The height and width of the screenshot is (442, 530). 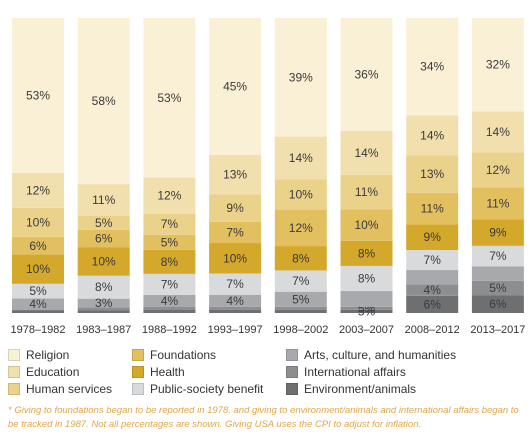 I want to click on legend-item: Human services, so click(x=60, y=389).